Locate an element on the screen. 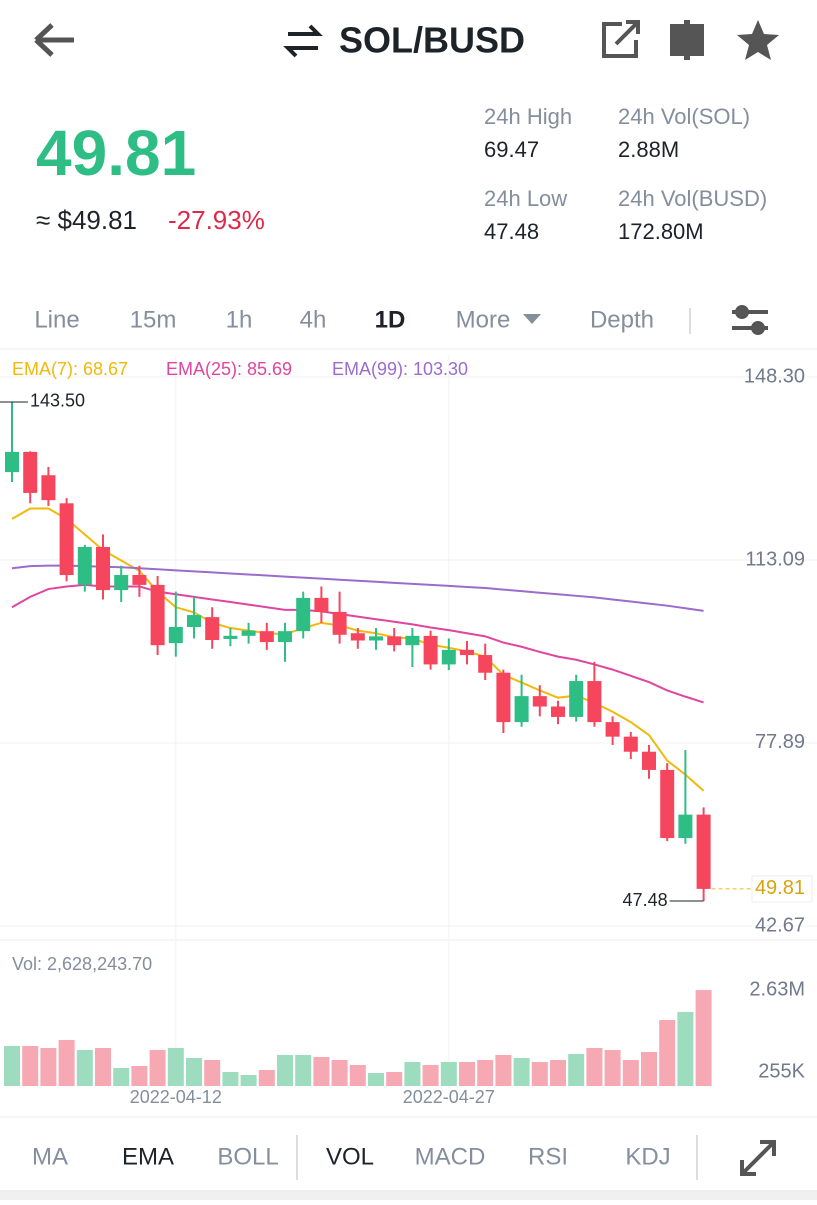  settings-icon is located at coordinates (750, 320).